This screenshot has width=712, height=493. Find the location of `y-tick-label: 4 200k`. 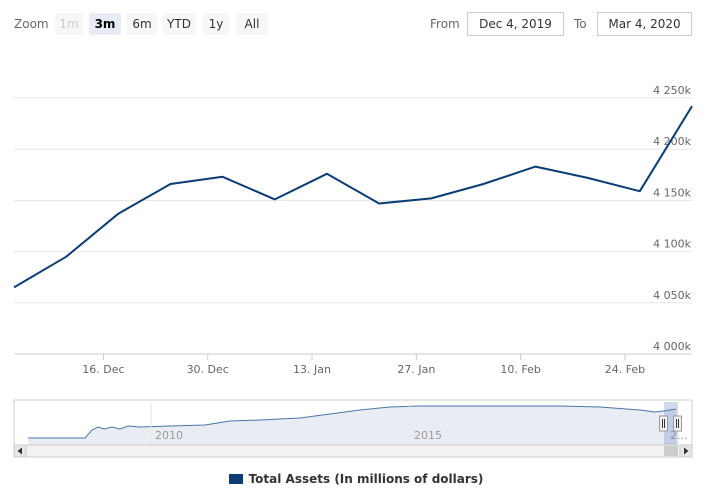

y-tick-label: 4 200k is located at coordinates (672, 141).